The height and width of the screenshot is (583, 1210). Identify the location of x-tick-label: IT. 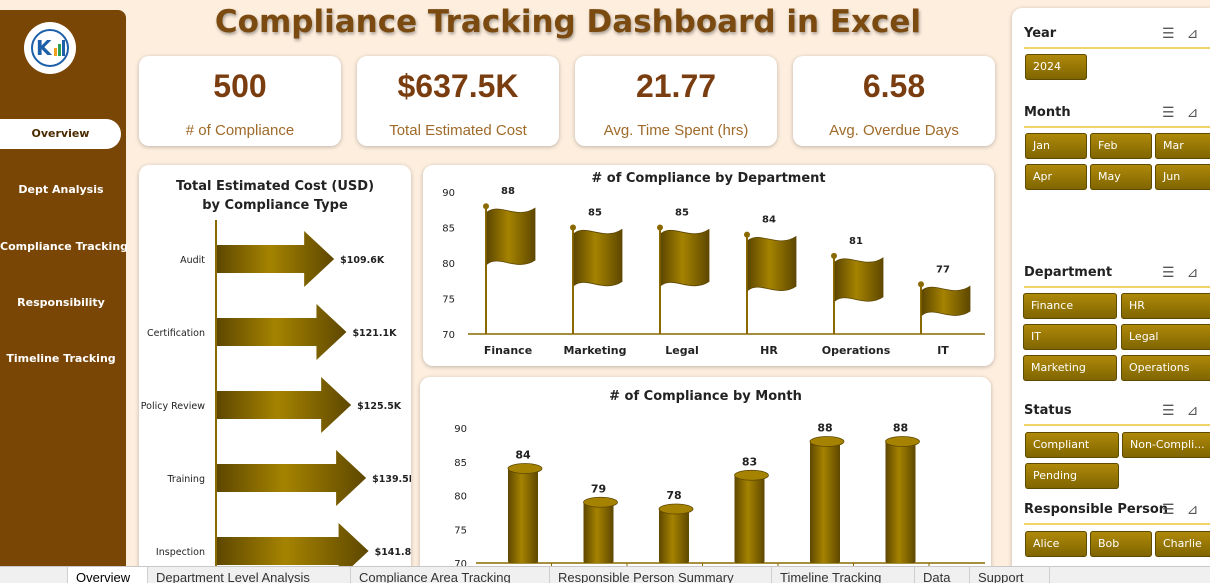
(943, 350).